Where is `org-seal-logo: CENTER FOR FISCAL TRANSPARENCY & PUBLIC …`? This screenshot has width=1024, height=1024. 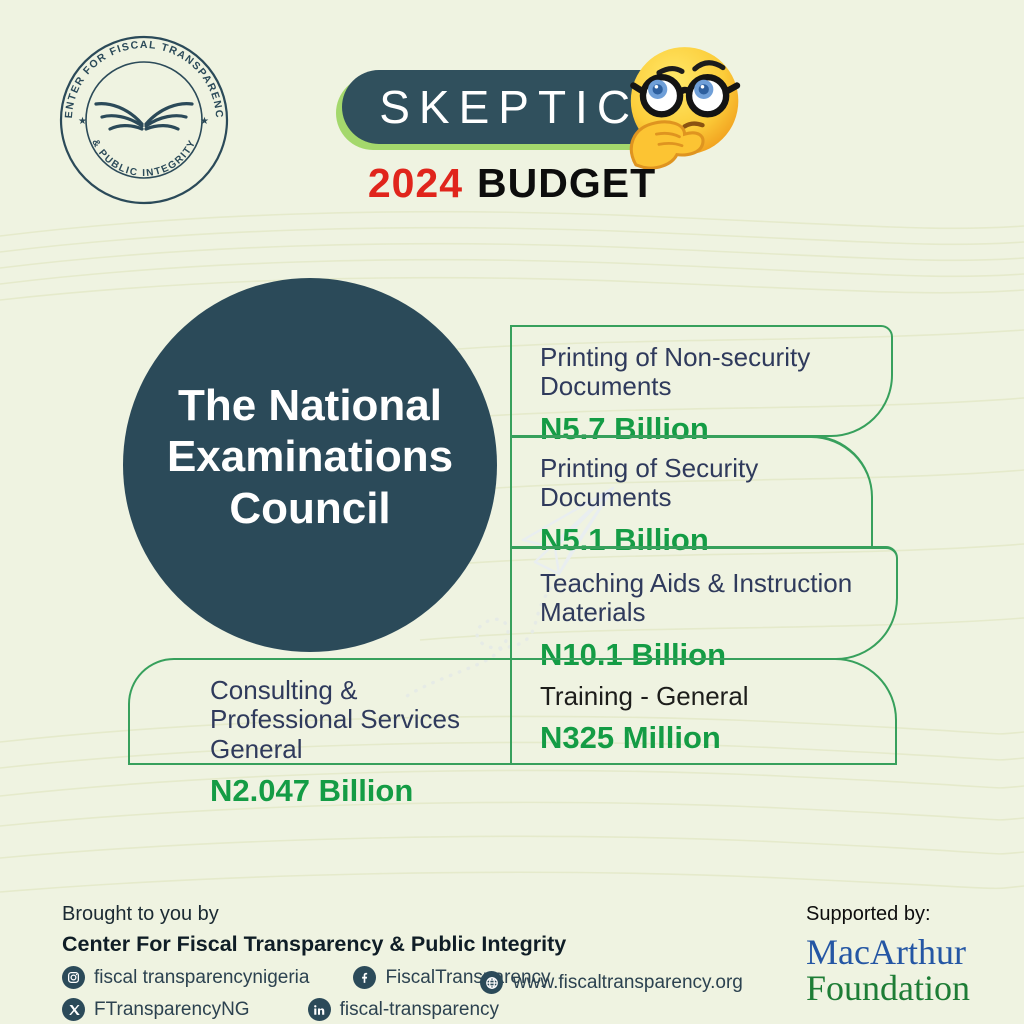
org-seal-logo: CENTER FOR FISCAL TRANSPARENCY & PUBLIC … is located at coordinates (143, 119).